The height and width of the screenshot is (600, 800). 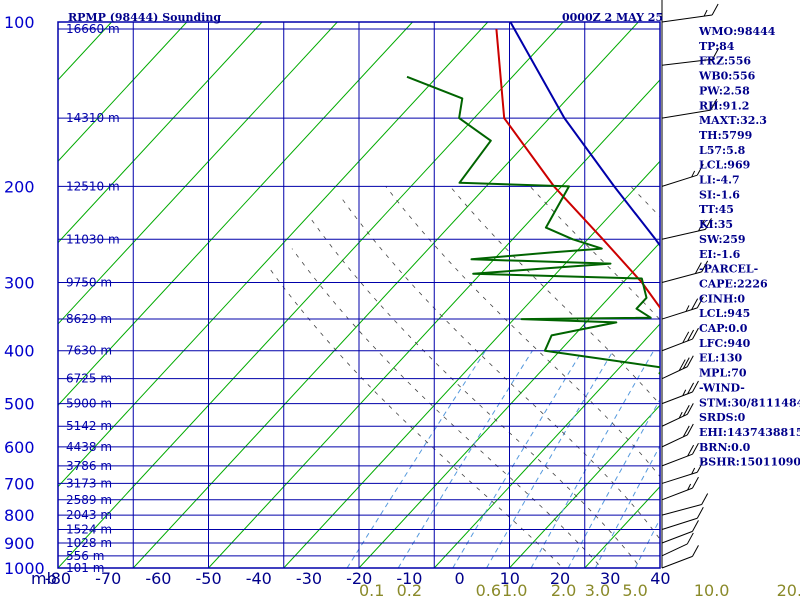 What do you see at coordinates (93, 118) in the screenshot?
I see `height-label: 14310 m` at bounding box center [93, 118].